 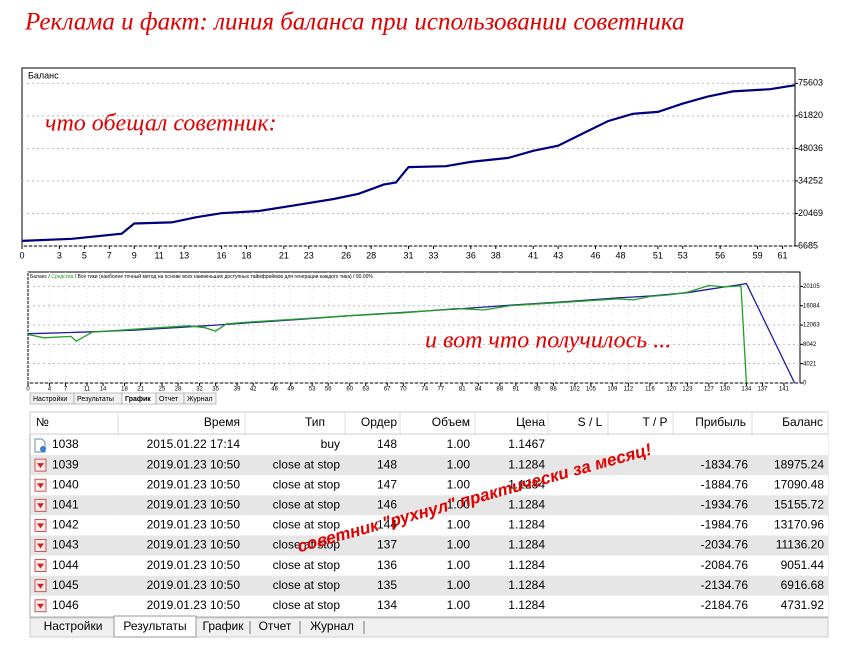 What do you see at coordinates (290, 390) in the screenshot?
I see `x-tick-label: 49` at bounding box center [290, 390].